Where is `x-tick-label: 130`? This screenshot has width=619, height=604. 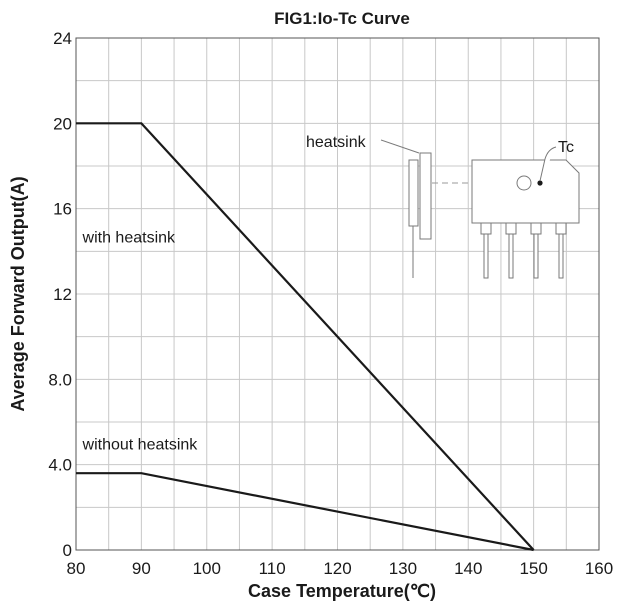
x-tick-label: 130 is located at coordinates (403, 568).